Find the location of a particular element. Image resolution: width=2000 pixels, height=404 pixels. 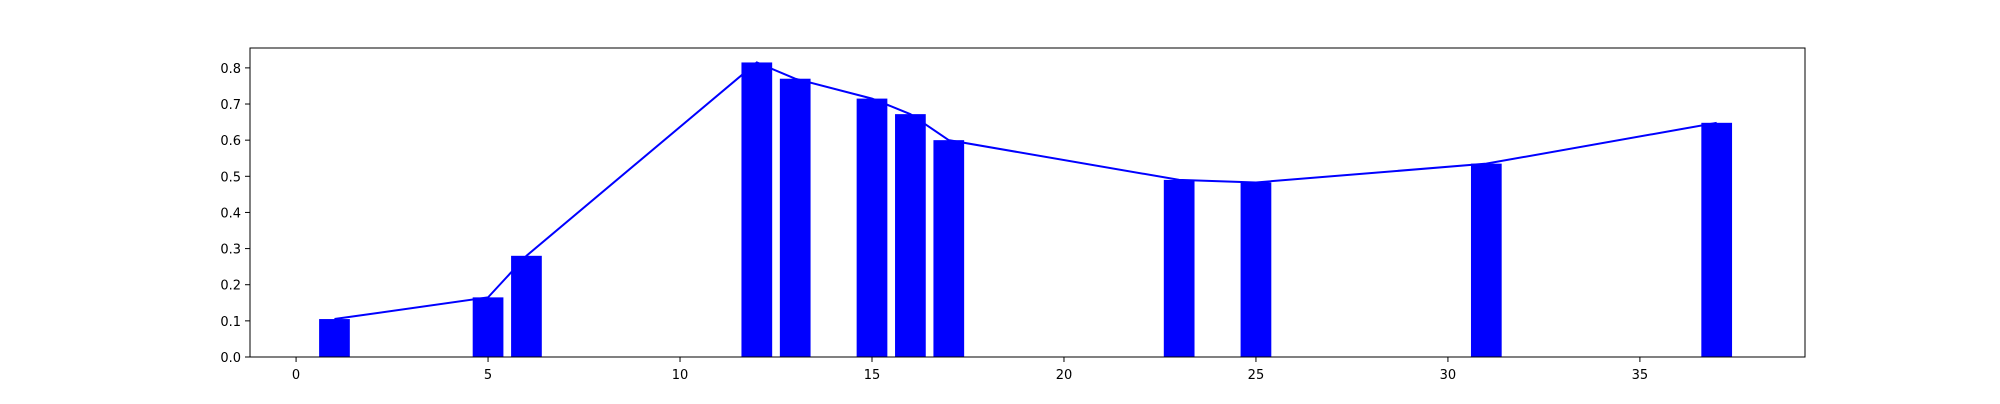

y-tick-label-7: 0.7 is located at coordinates (230, 105).